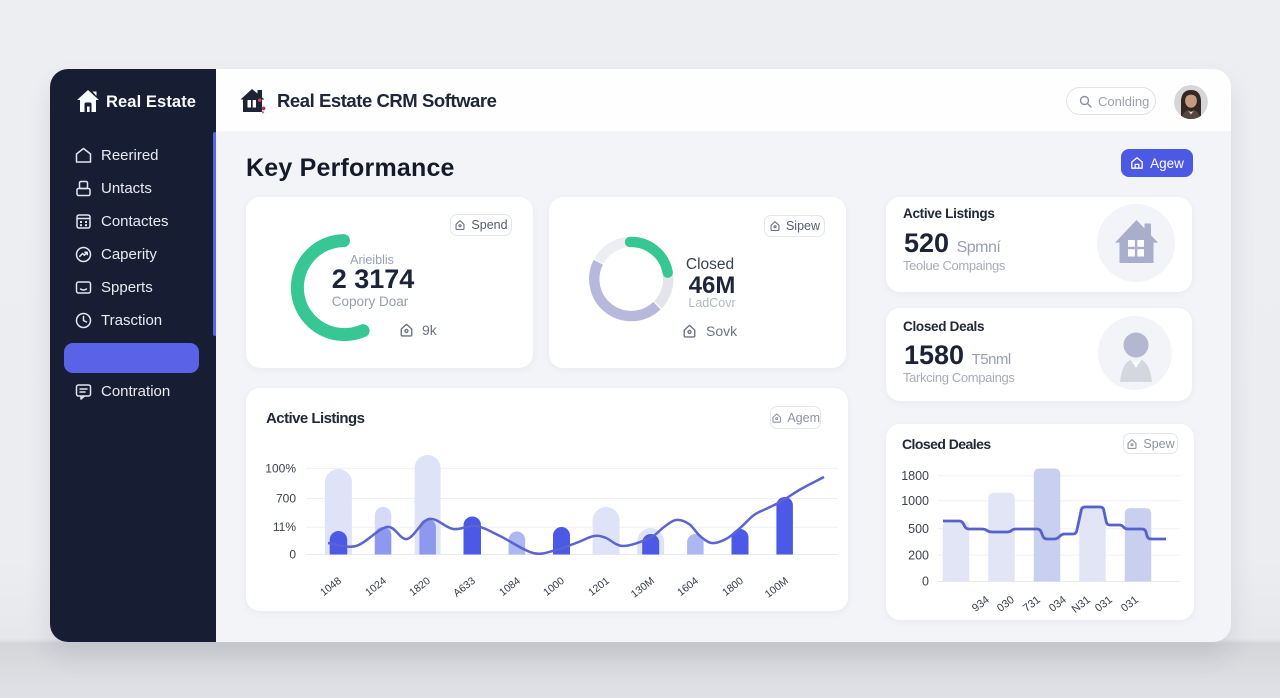 The width and height of the screenshot is (1280, 698). Describe the element at coordinates (1081, 605) in the screenshot. I see `svg-text: N31` at that location.